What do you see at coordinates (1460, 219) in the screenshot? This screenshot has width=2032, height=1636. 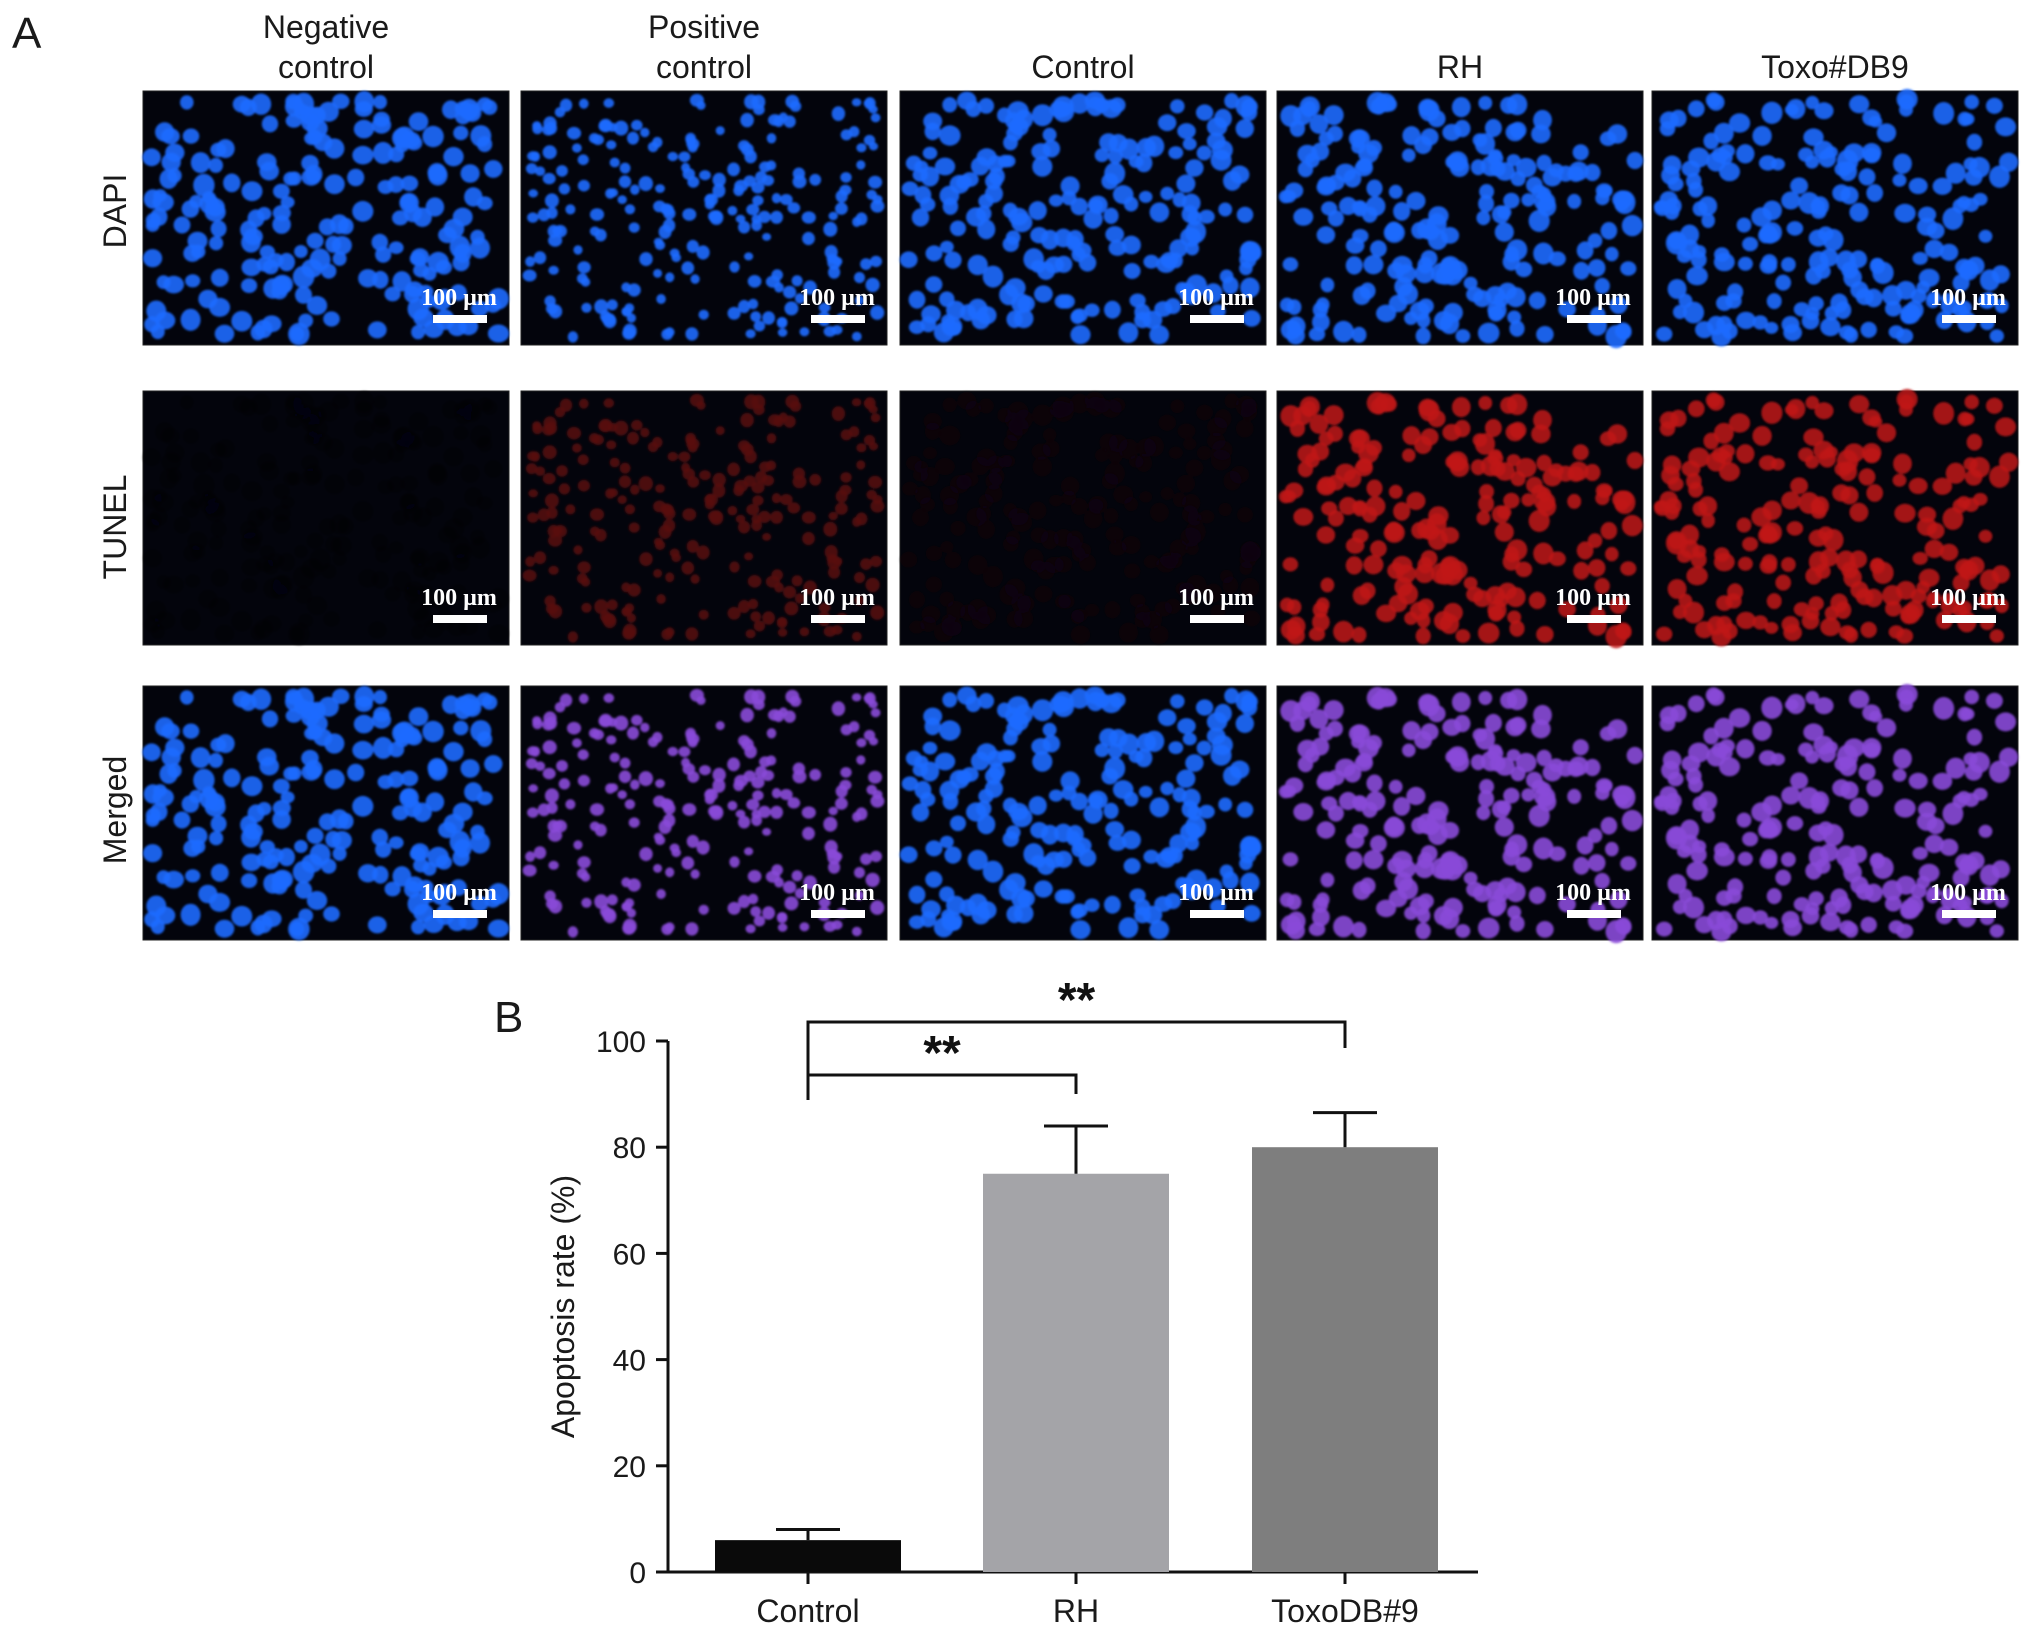 I see `micrograph-dapi-3: 100 µm` at bounding box center [1460, 219].